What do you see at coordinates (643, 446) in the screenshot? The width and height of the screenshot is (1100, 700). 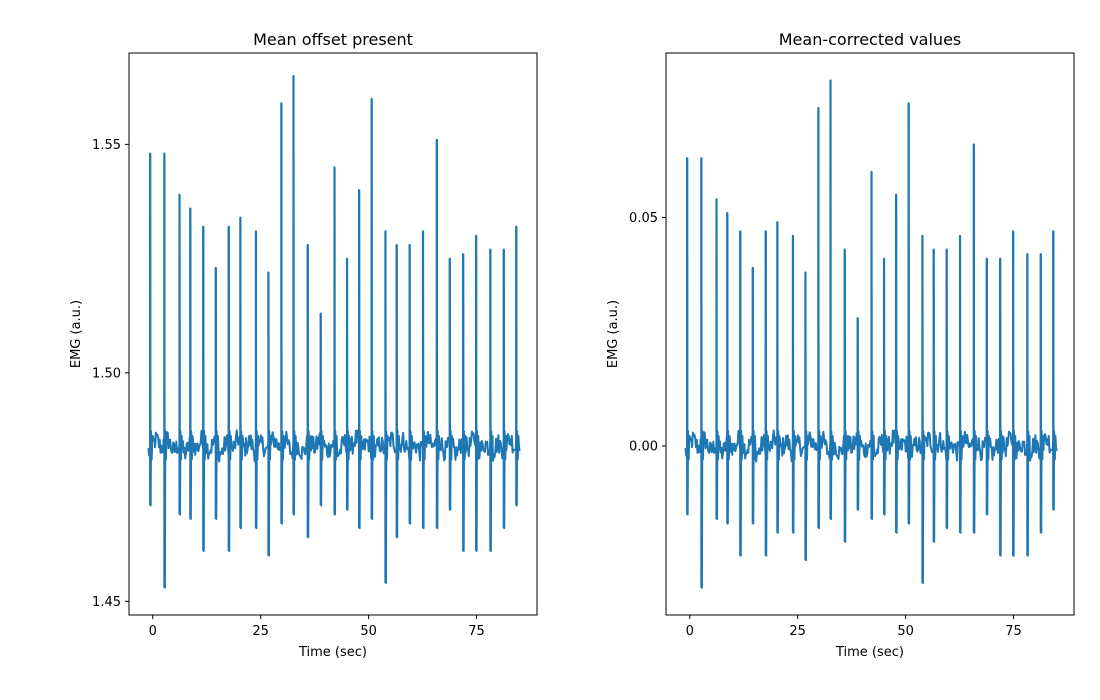 I see `right-y-tick-label: 0.00` at bounding box center [643, 446].